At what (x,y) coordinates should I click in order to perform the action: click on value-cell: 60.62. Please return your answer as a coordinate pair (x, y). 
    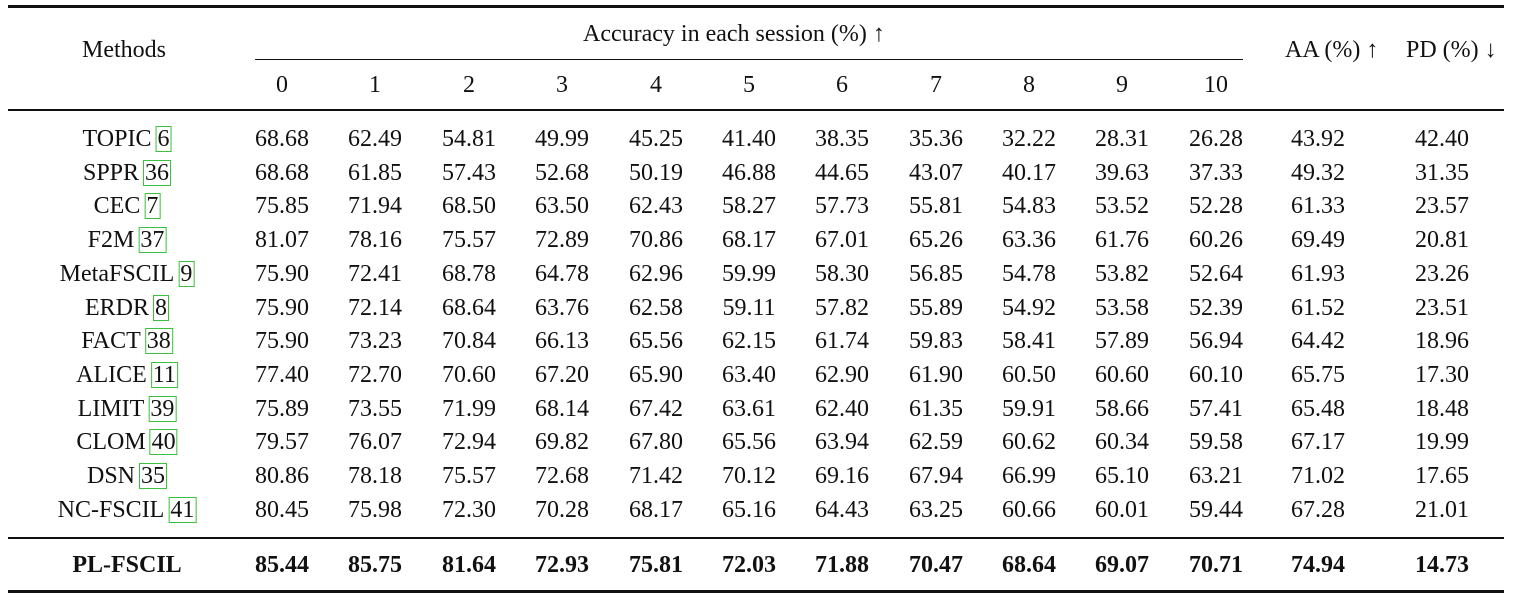
    Looking at the image, I should click on (1029, 442).